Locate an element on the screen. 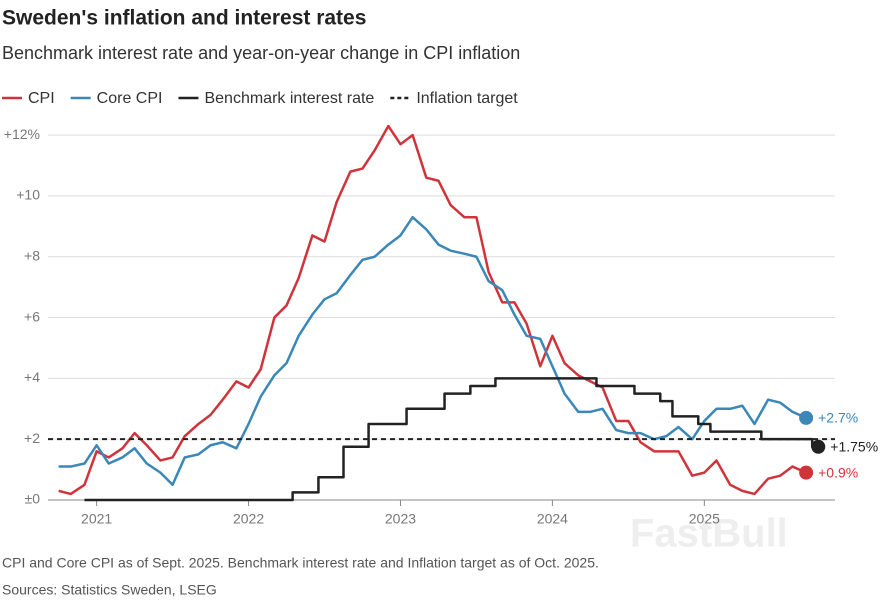 The width and height of the screenshot is (885, 600). x-tick-label: 2021 is located at coordinates (96, 519).